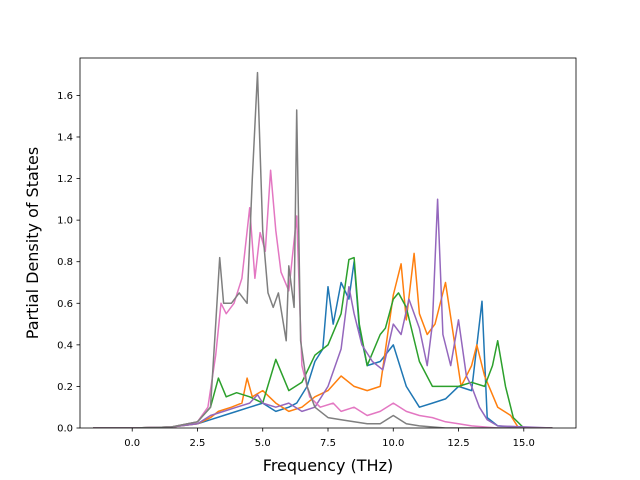  Describe the element at coordinates (263, 443) in the screenshot. I see `x-tick-label: 5.0` at that location.